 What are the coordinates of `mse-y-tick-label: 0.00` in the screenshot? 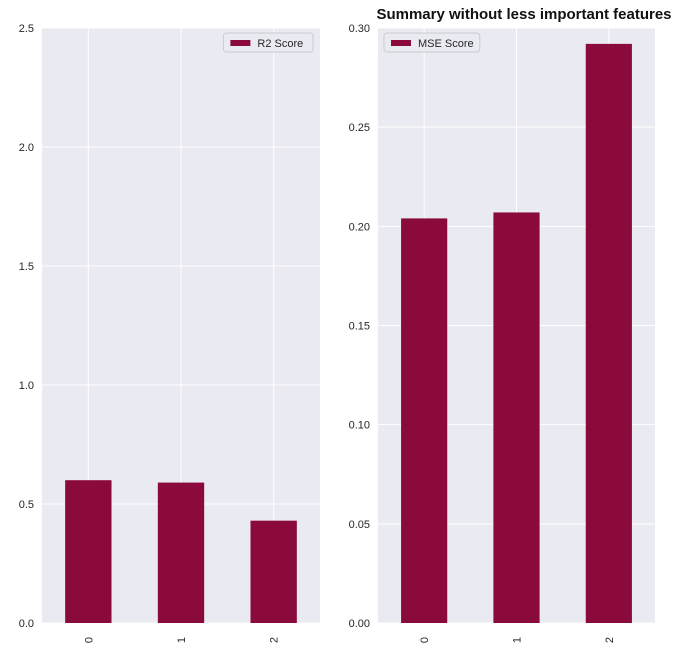 It's located at (359, 624).